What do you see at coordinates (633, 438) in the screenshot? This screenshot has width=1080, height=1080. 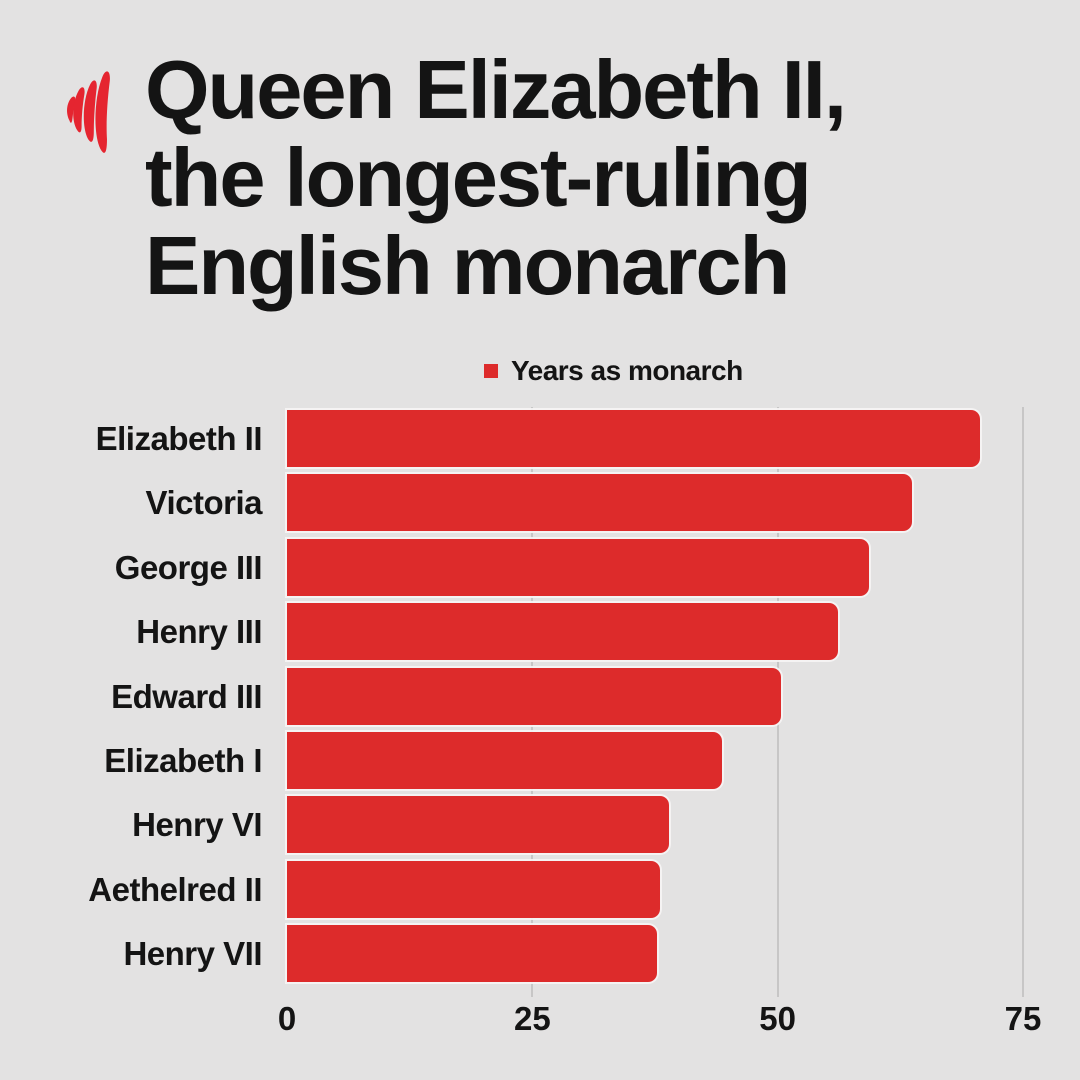 I see `bar-elizabeth-ii` at bounding box center [633, 438].